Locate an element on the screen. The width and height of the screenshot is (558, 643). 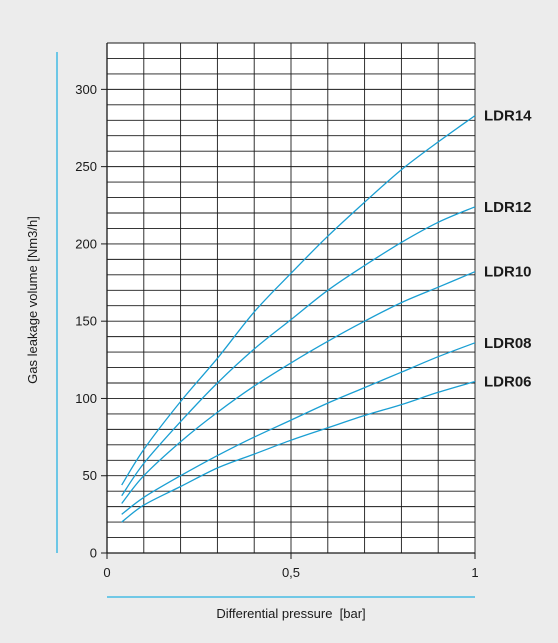
y-tick-label: 150 is located at coordinates (86, 321).